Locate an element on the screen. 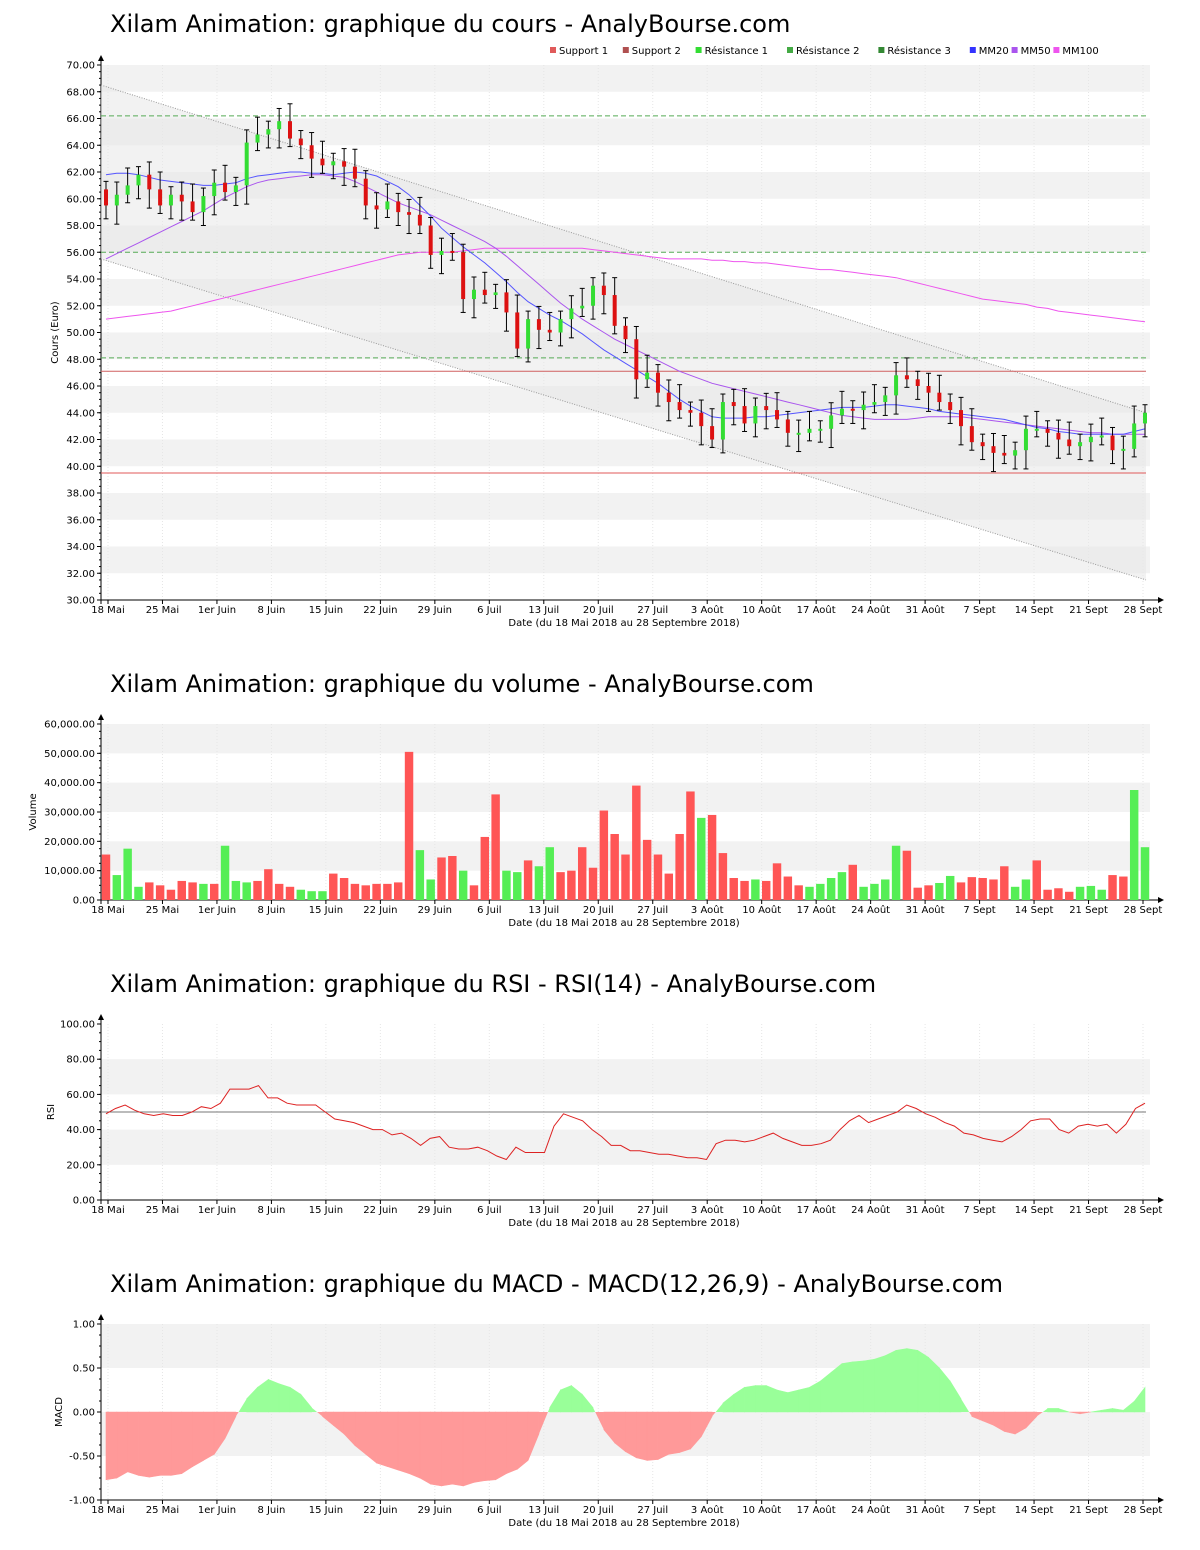  y-axis-label: Volume is located at coordinates (33, 811).